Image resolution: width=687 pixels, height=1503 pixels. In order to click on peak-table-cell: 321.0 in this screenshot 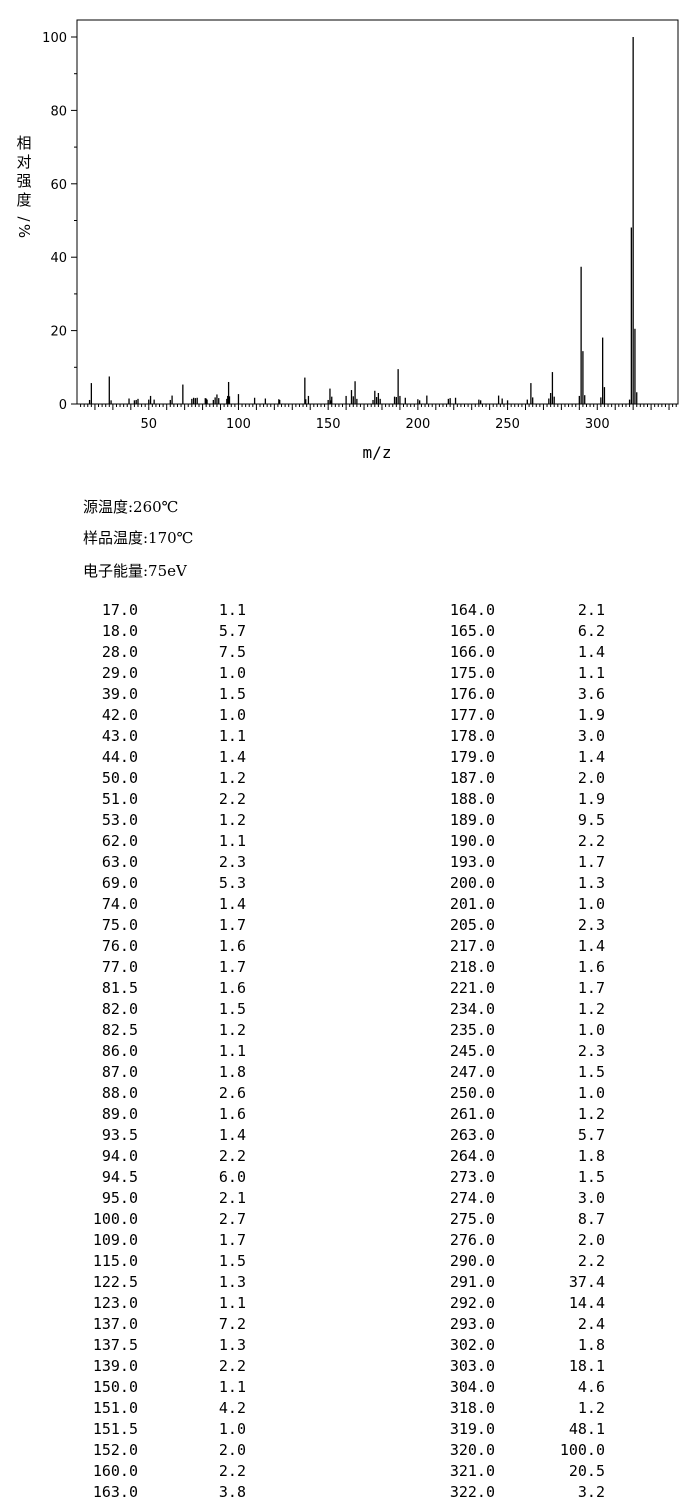, I will do `click(472, 1471)`.